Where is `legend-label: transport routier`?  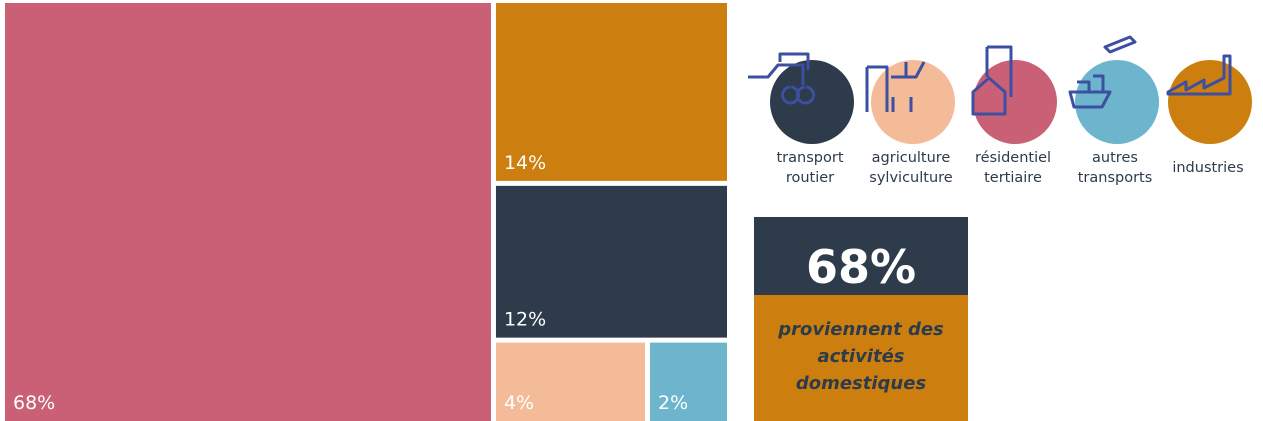 legend-label: transport routier is located at coordinates (810, 168).